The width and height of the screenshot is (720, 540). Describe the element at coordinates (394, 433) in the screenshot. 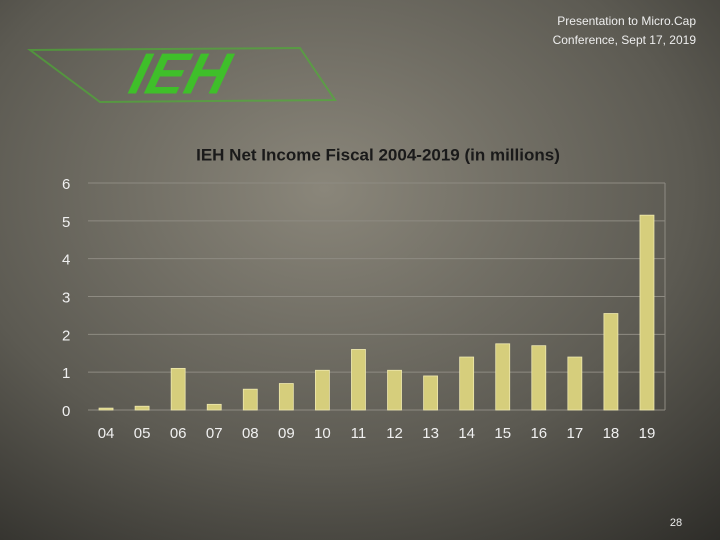

I see `x-tick-label: 12` at that location.